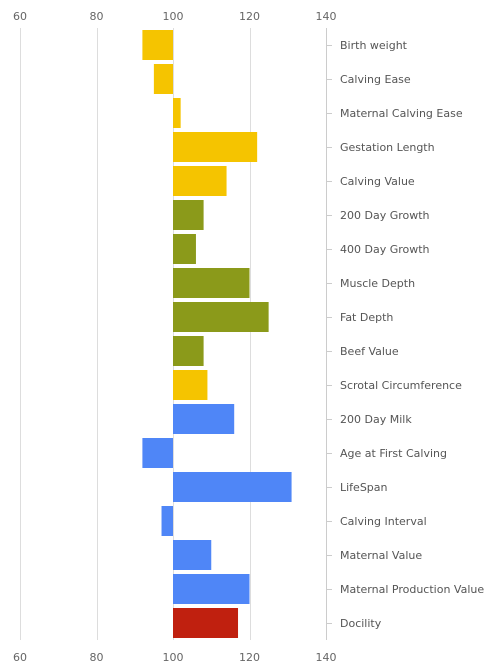 The image size is (500, 672). Describe the element at coordinates (375, 79) in the screenshot. I see `category-label: Calving Ease` at that location.